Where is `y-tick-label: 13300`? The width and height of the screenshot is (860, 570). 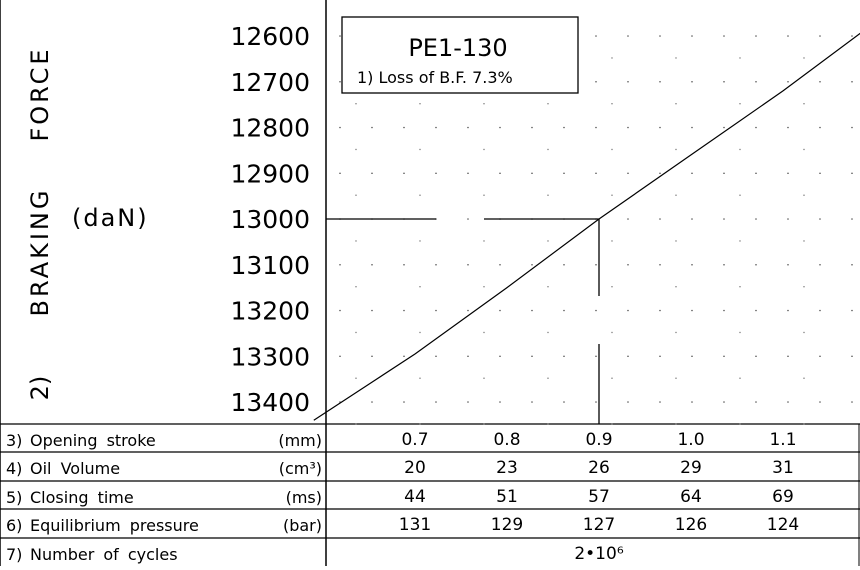 y-tick-label: 13300 is located at coordinates (270, 356).